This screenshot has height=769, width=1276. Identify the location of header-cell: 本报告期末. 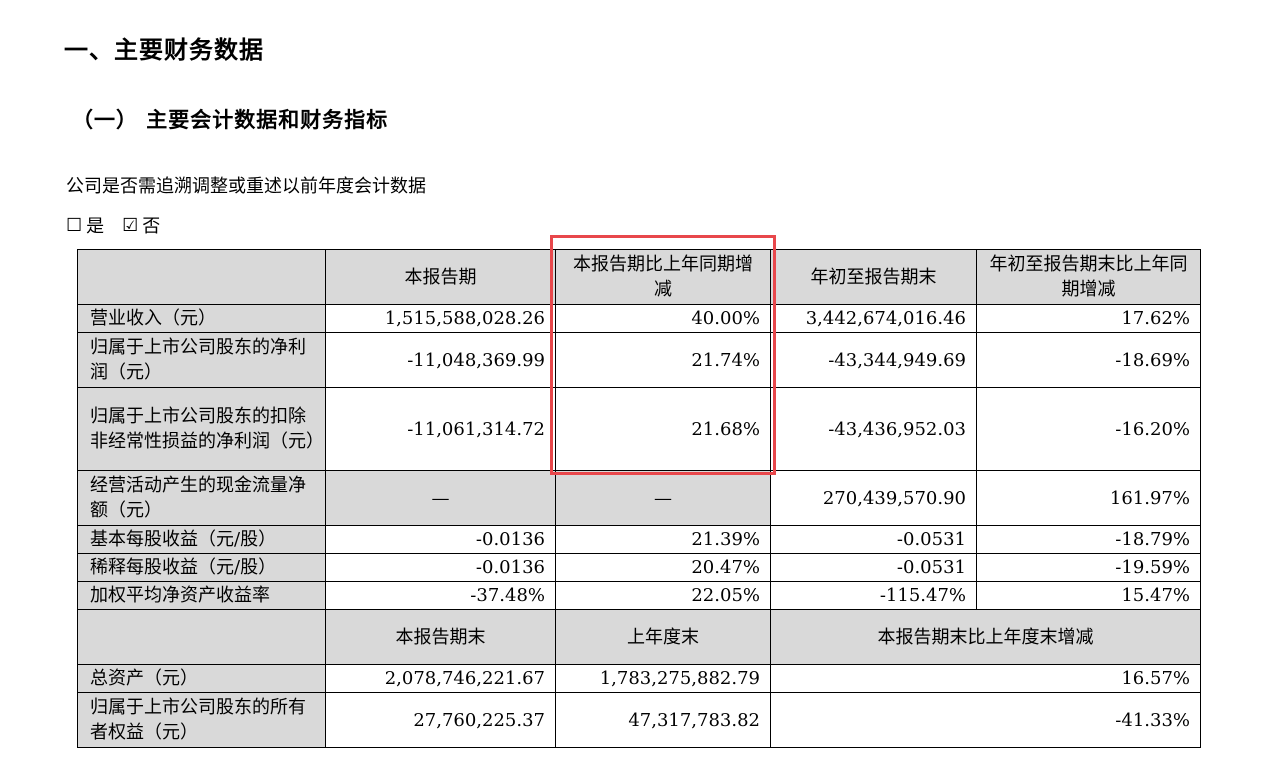
(440, 637).